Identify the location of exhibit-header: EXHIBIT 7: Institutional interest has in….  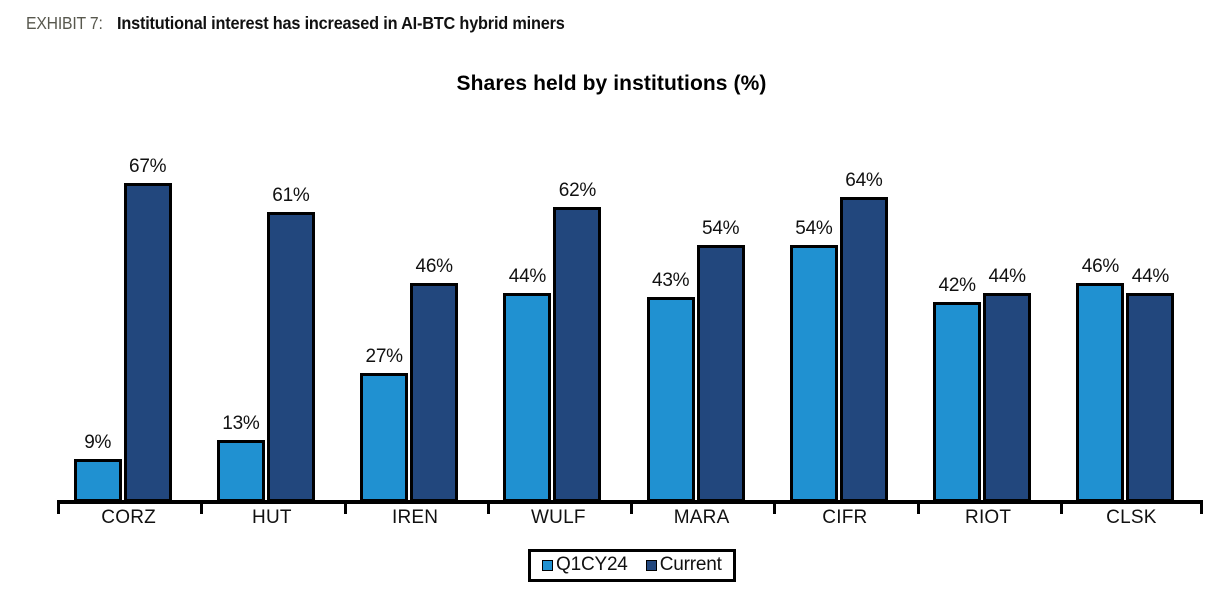
(312, 23).